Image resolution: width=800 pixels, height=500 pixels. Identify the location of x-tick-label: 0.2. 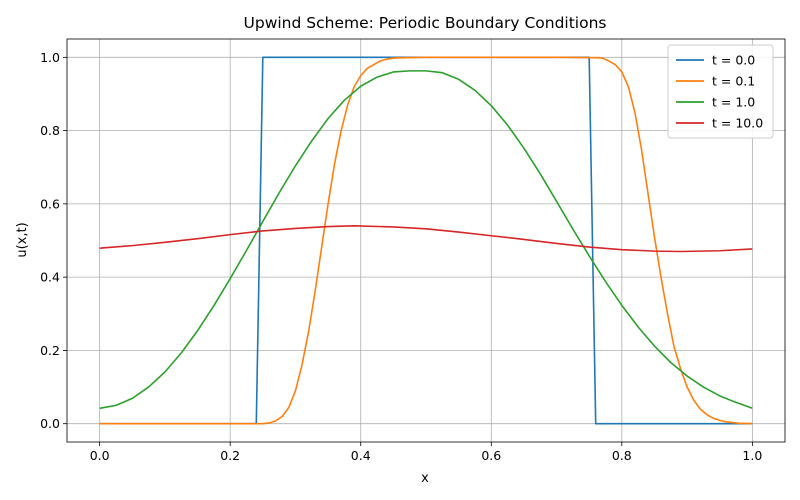
(230, 455).